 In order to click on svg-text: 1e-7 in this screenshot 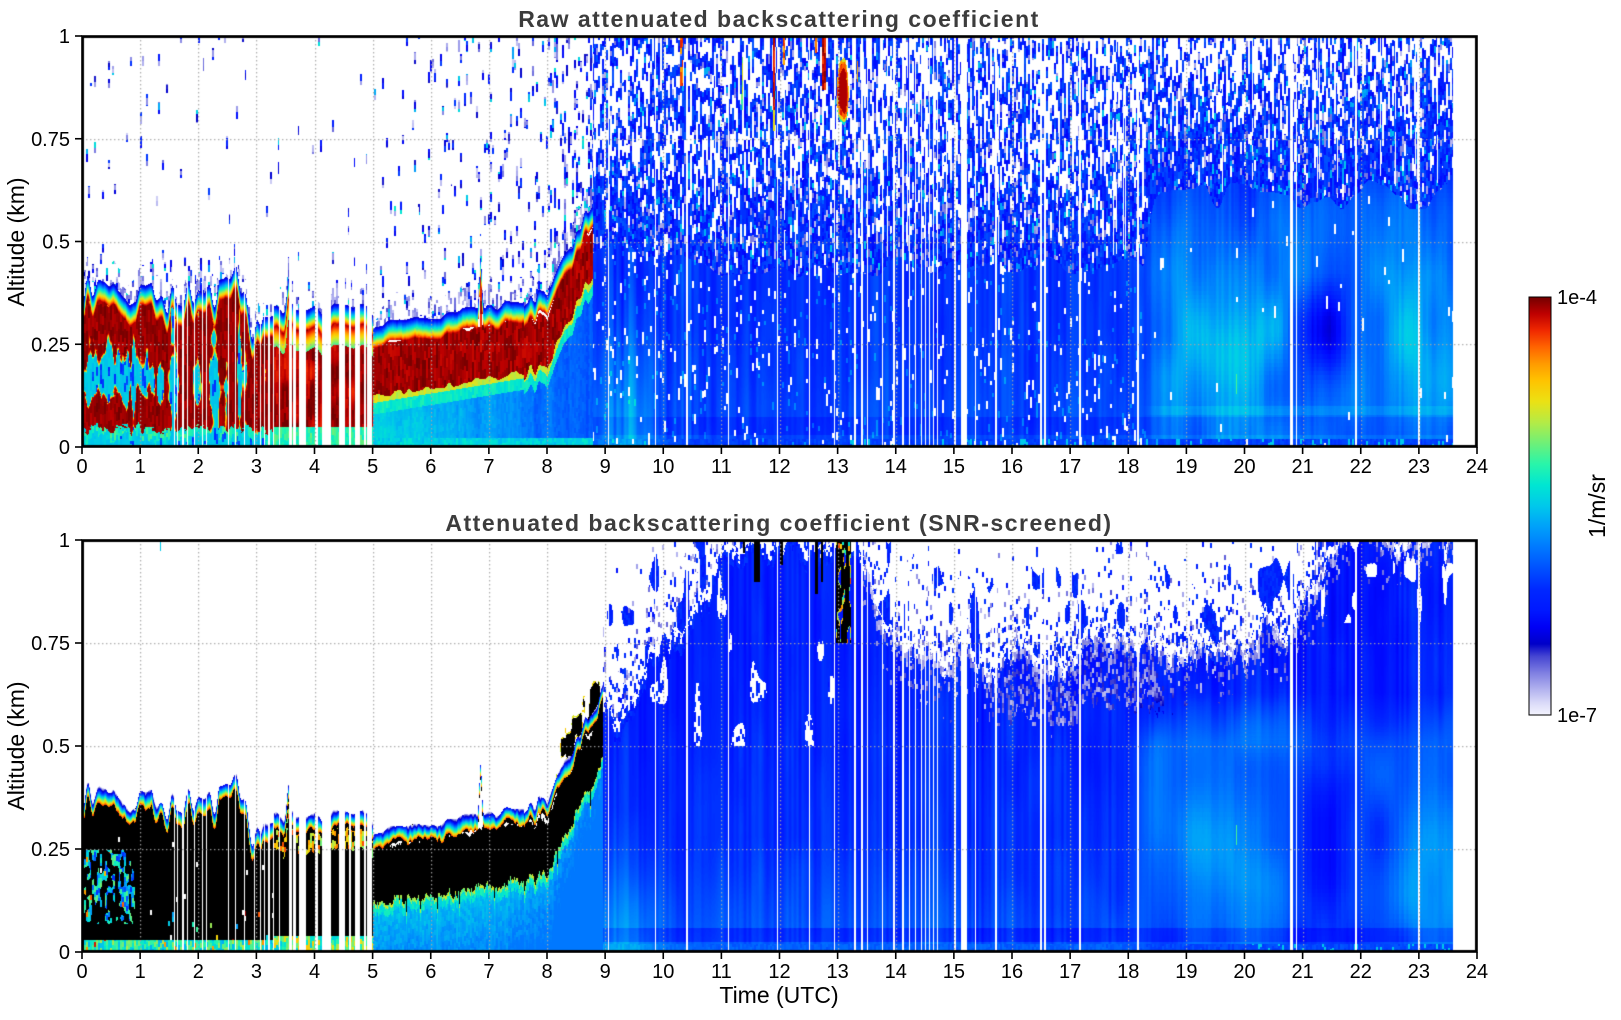, I will do `click(1577, 716)`.